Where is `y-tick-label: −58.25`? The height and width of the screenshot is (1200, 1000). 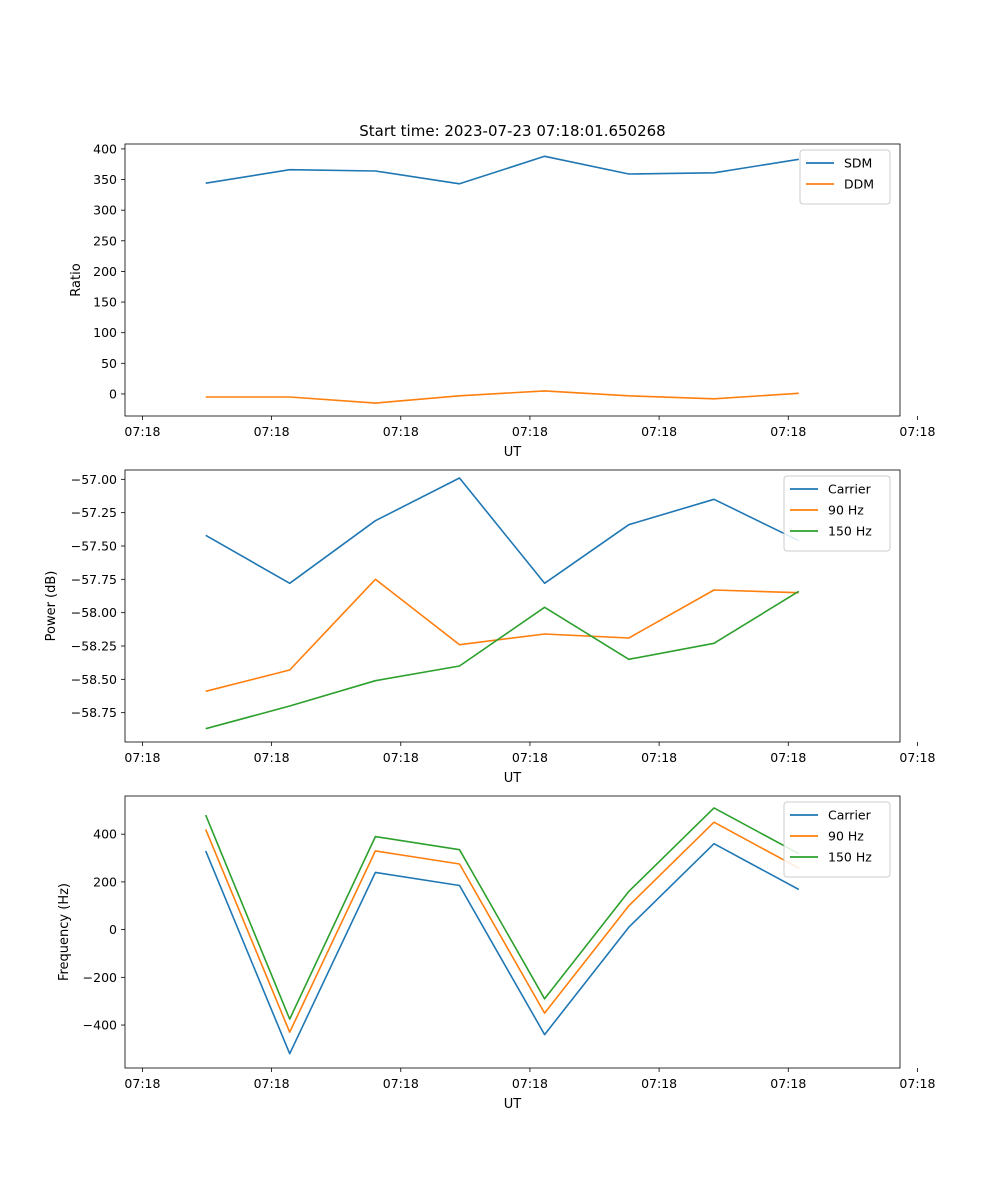 y-tick-label: −58.25 is located at coordinates (94, 646).